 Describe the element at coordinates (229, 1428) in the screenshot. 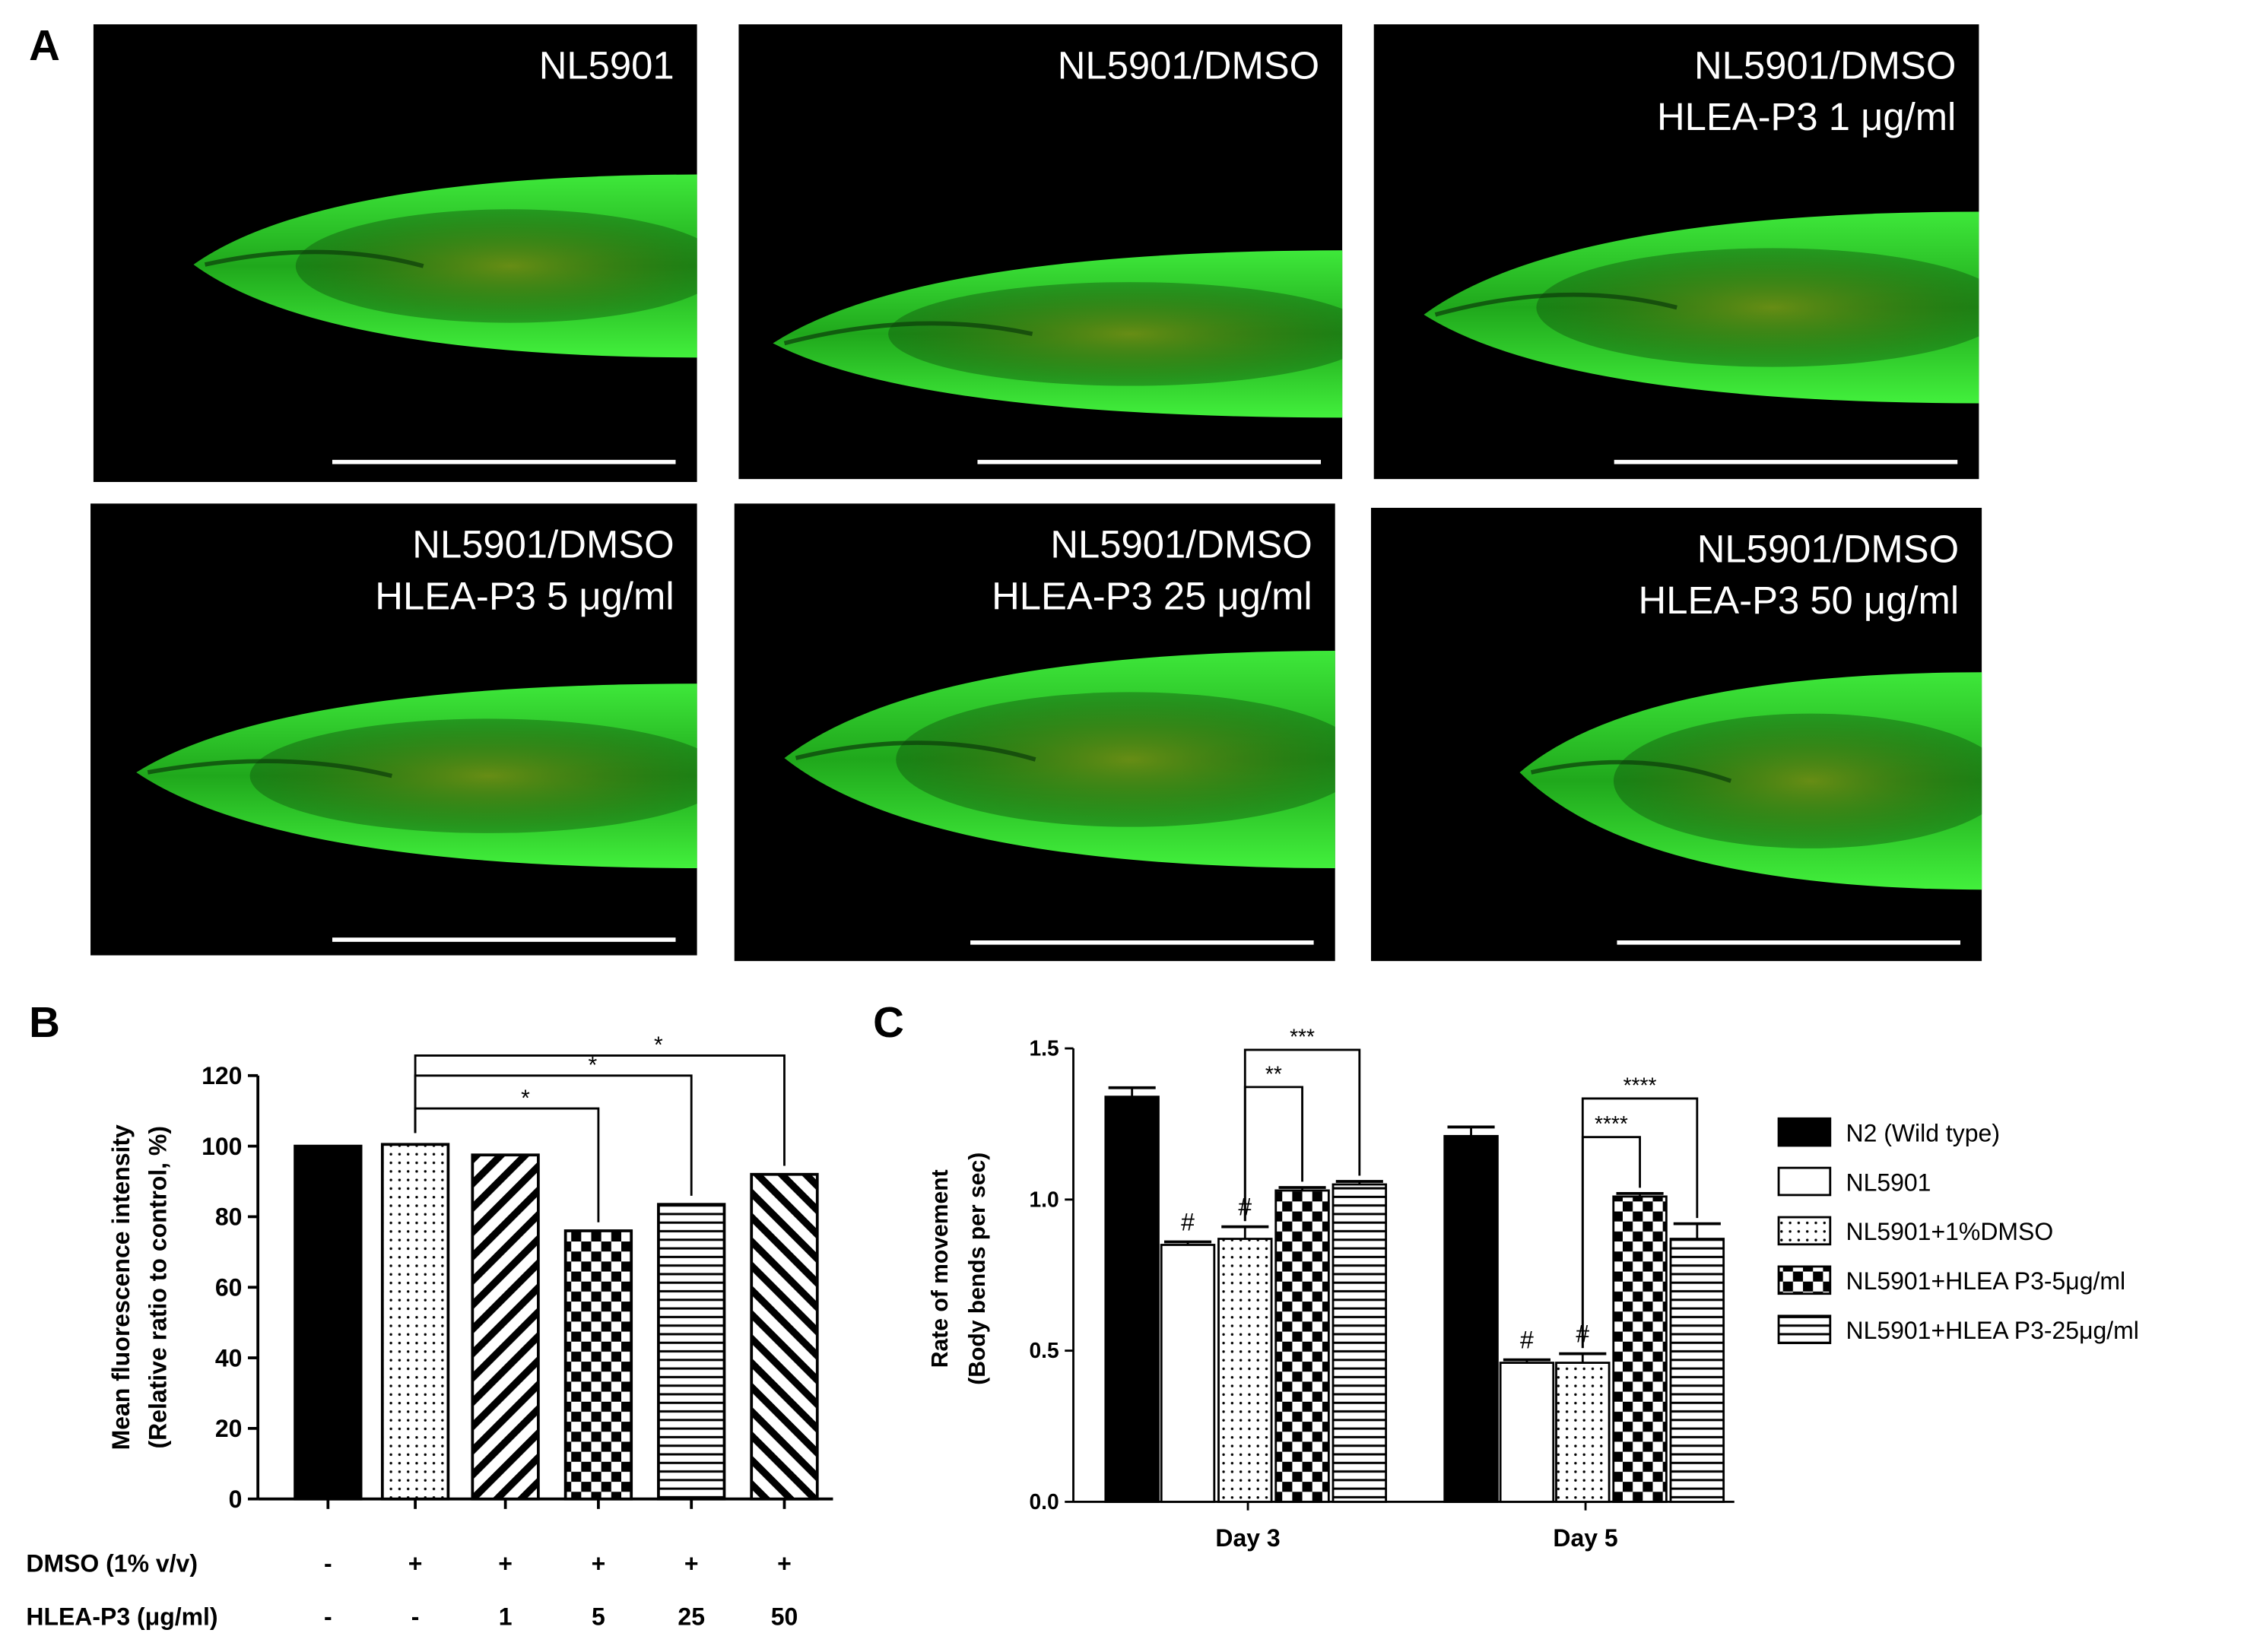

I see `y-tick-label: 20` at that location.